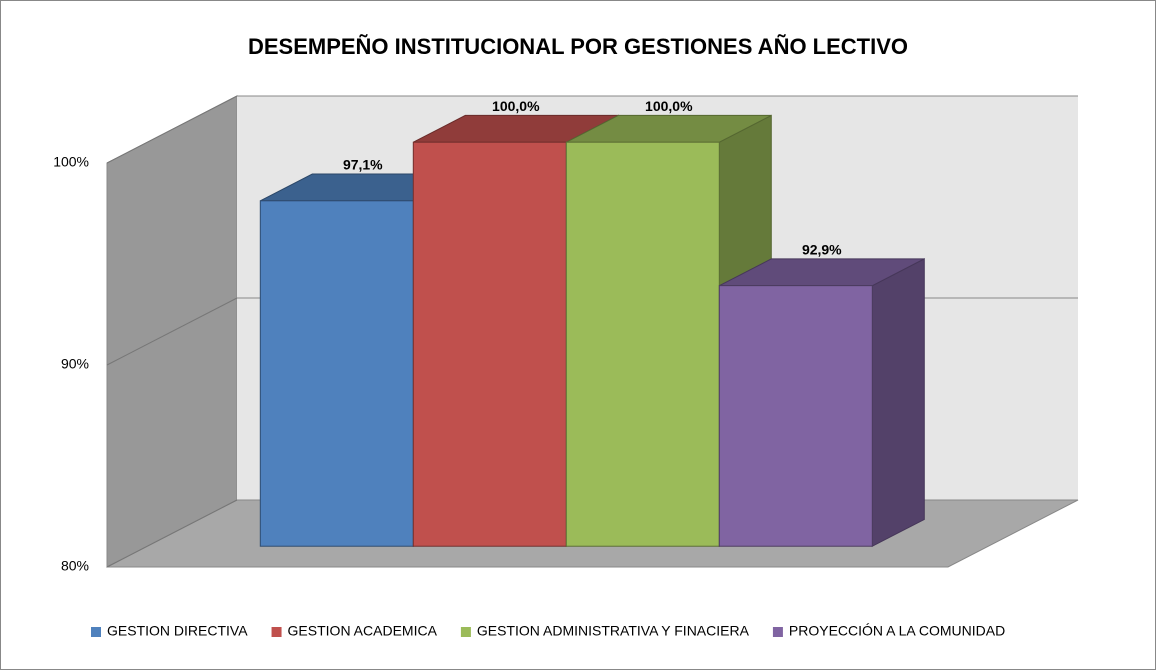  Describe the element at coordinates (363, 165) in the screenshot. I see `data-label: 97,1%` at that location.